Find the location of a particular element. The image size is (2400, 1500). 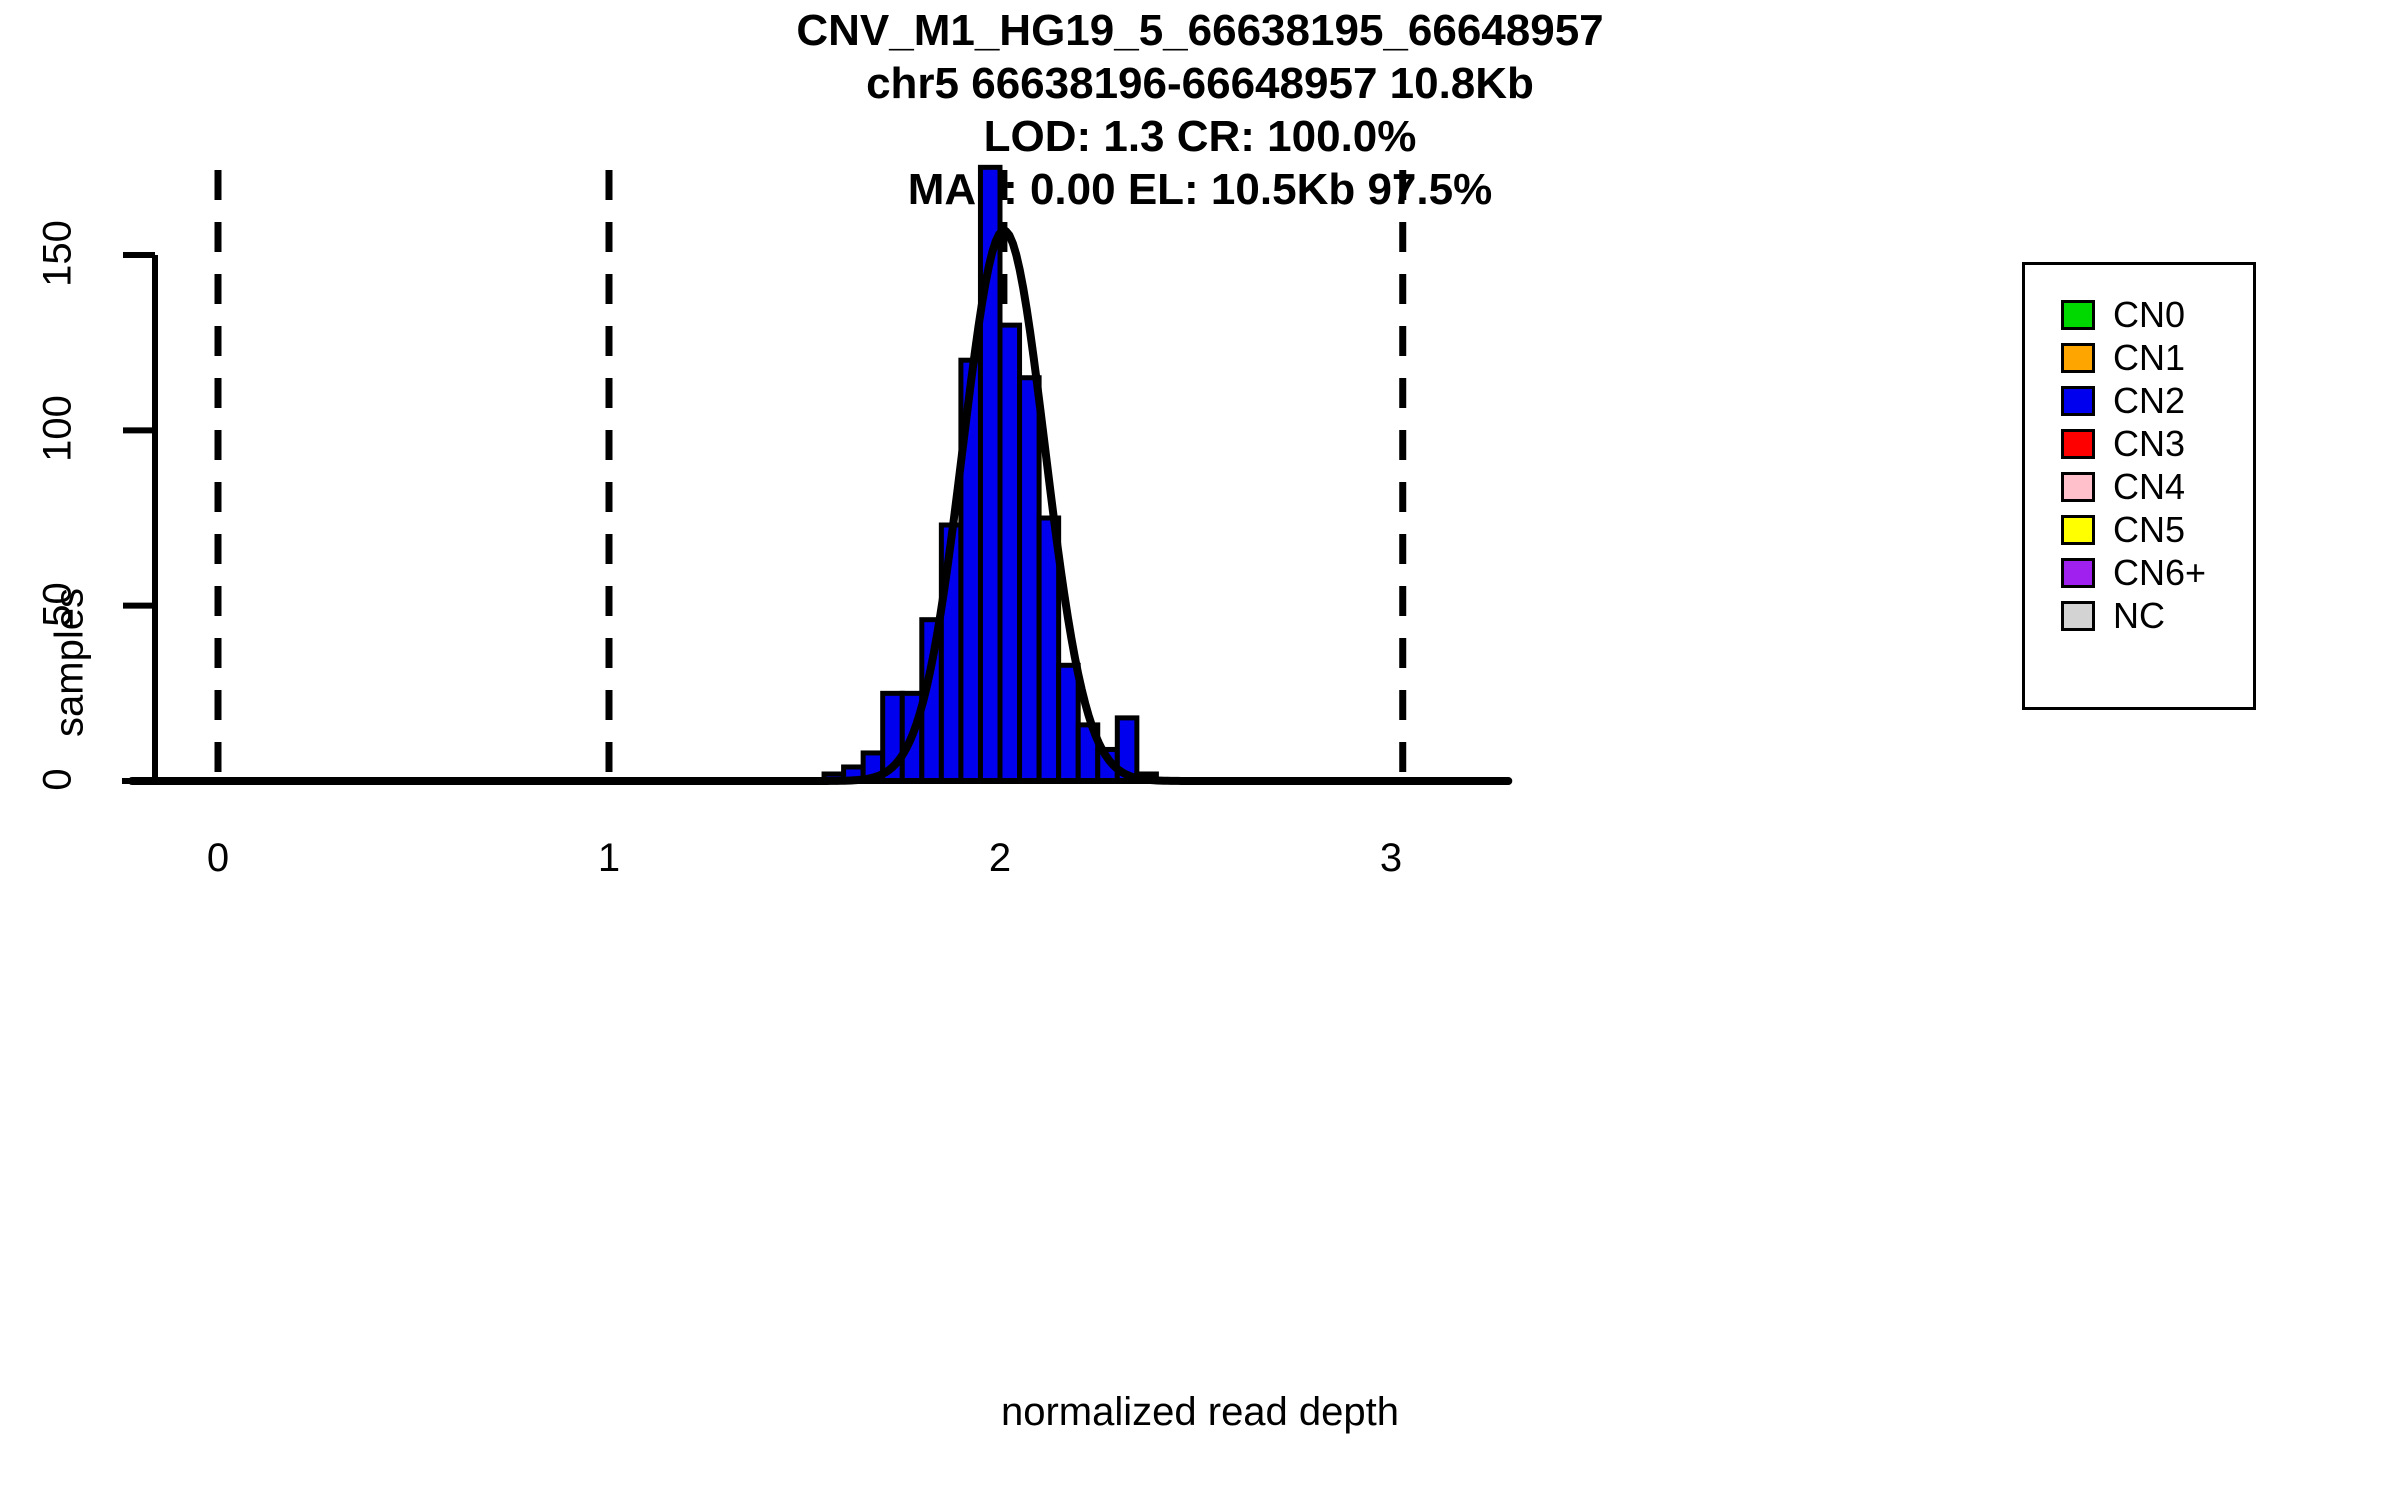

x-tick-label: 2 is located at coordinates (1000, 858).